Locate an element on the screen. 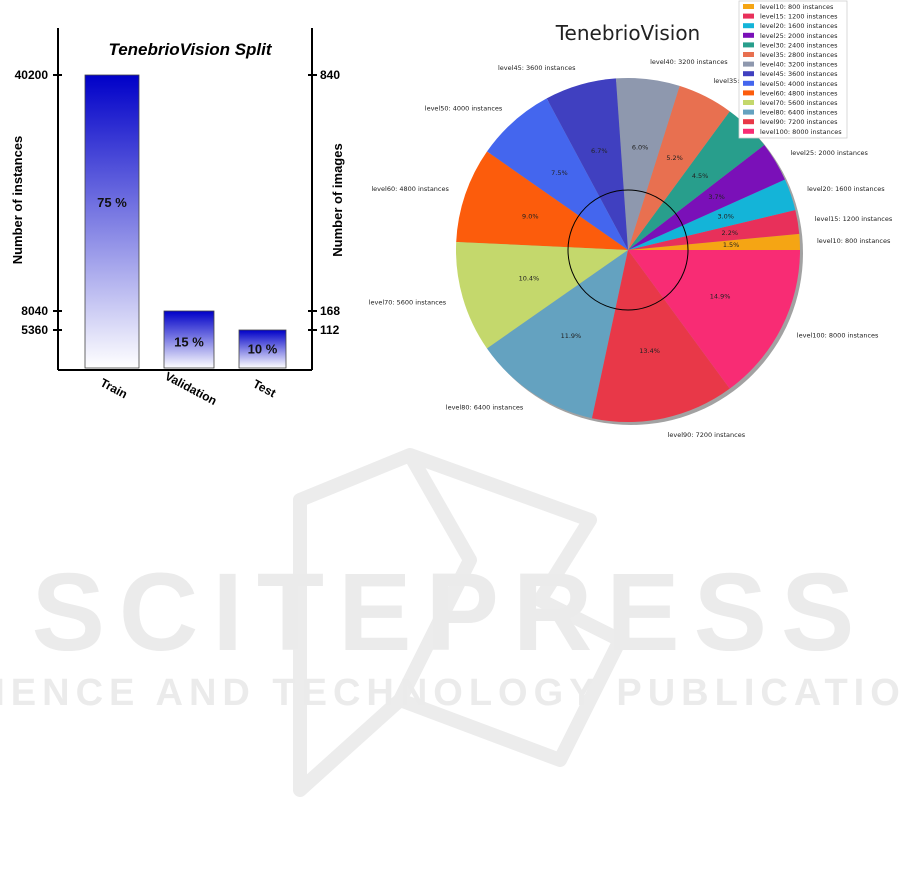 Image resolution: width=901 pixels, height=878 pixels. right-tick-label: 840 is located at coordinates (330, 75).